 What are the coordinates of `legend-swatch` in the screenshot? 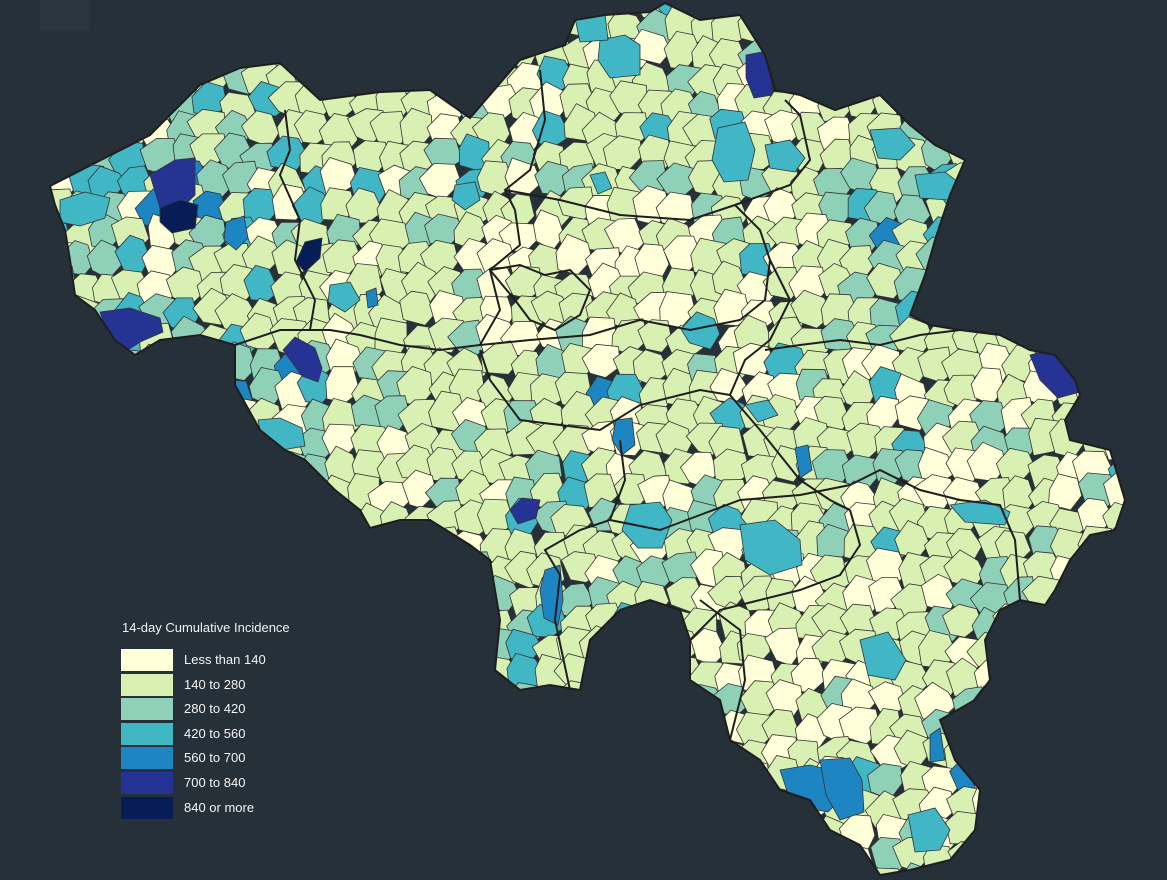 It's located at (147, 660).